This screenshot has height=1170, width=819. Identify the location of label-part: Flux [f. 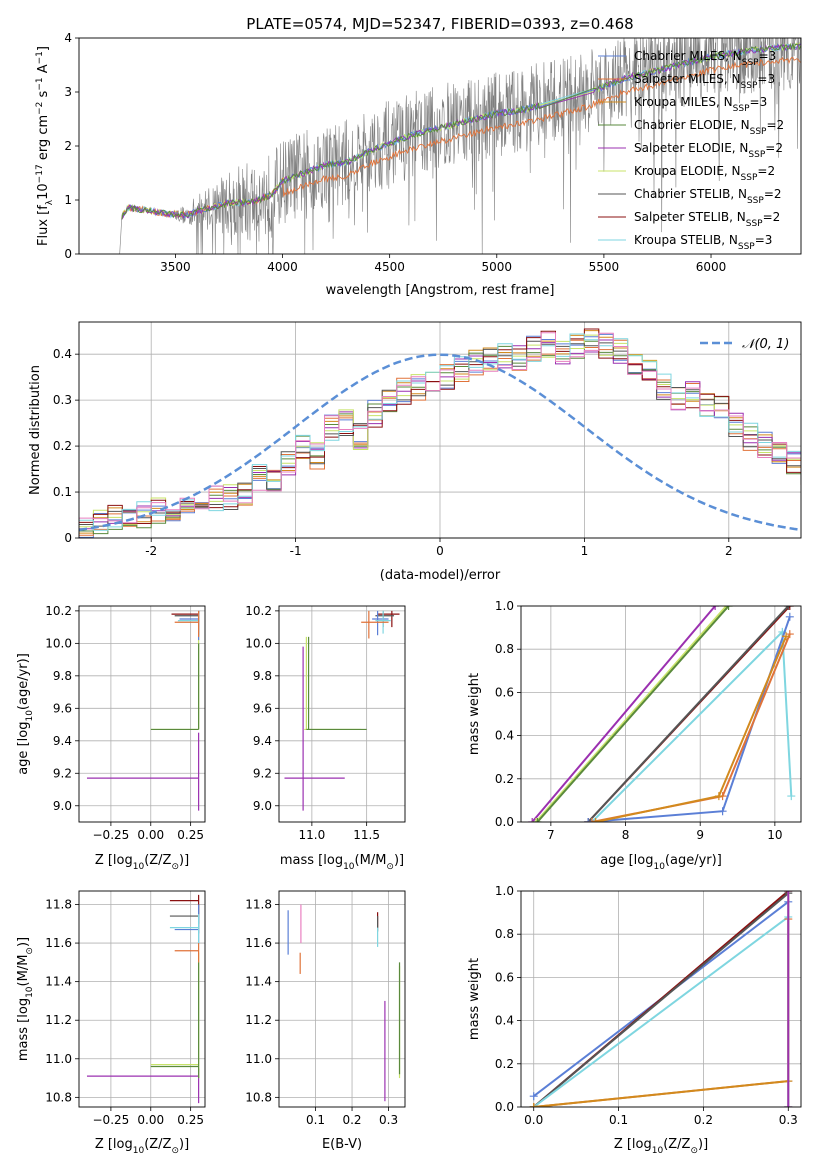
(43, 225).